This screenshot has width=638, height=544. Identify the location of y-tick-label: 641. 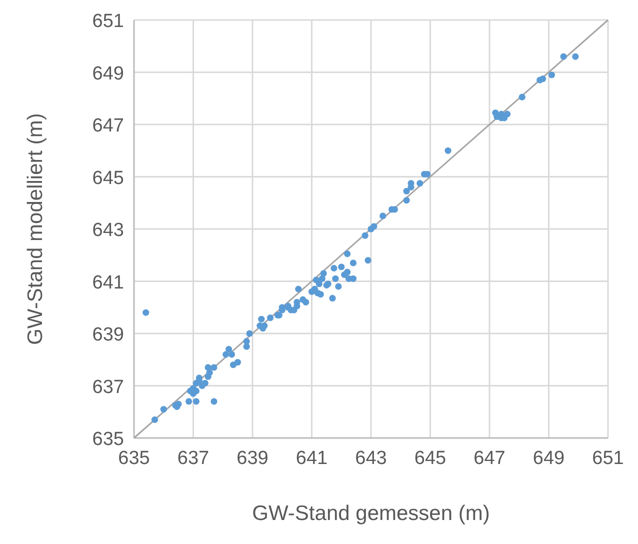
(108, 283).